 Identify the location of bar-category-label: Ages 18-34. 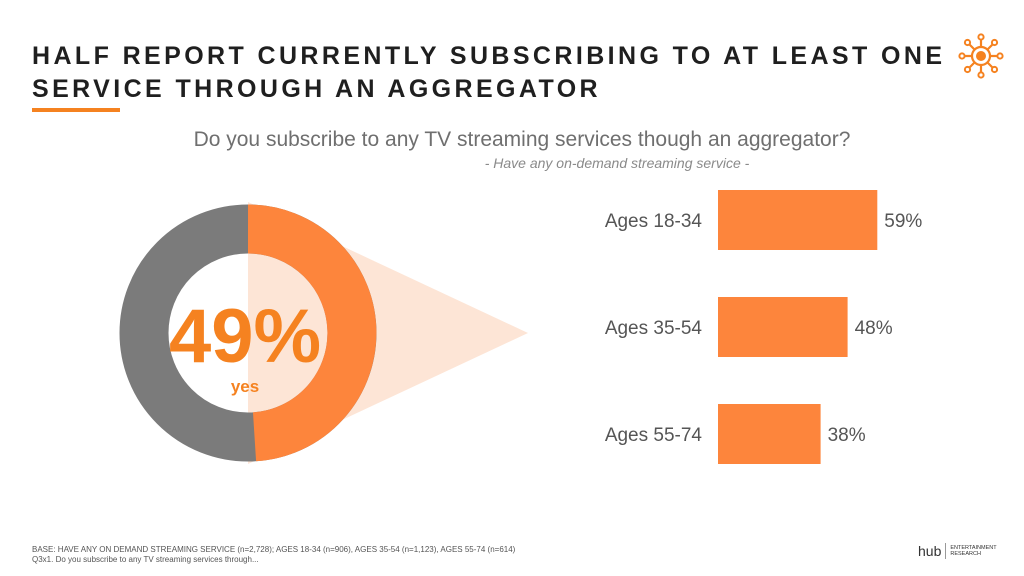
(654, 221).